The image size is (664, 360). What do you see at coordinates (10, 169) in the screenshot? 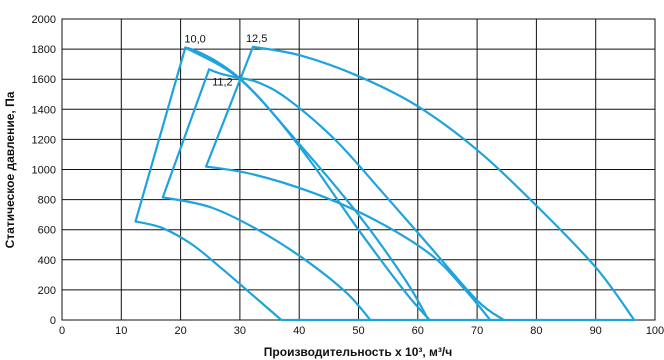
I see `y-axis-label: Статическое давление, Па` at bounding box center [10, 169].